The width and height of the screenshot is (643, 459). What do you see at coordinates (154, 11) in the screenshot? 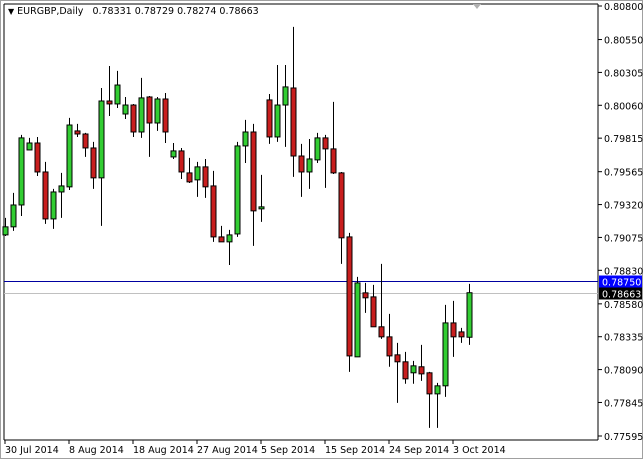
I see `header-high: 0.78729` at bounding box center [154, 11].